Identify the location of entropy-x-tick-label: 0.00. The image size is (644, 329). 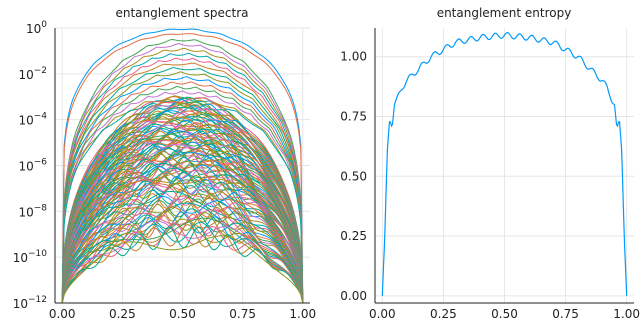
(382, 314).